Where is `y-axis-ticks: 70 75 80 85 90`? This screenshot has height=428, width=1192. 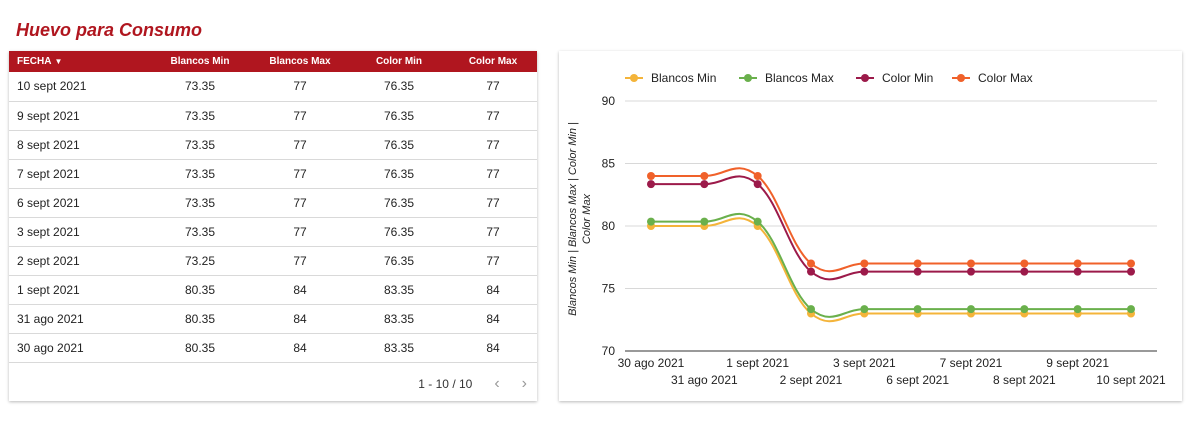
y-axis-ticks: 70 75 80 85 90 is located at coordinates (609, 226).